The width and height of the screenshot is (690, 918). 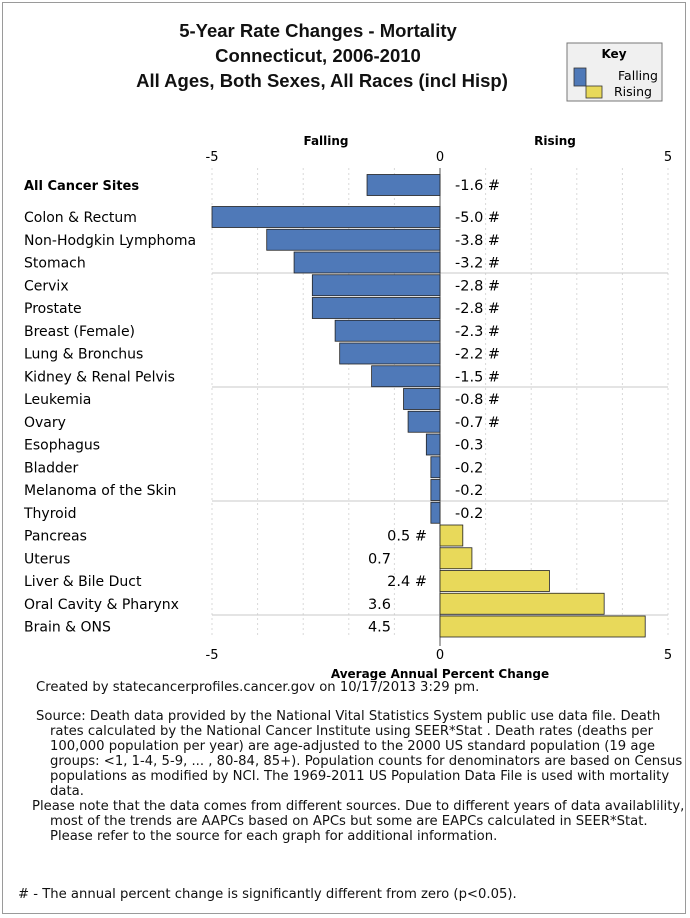 What do you see at coordinates (45, 423) in the screenshot?
I see `category-label: Ovary` at bounding box center [45, 423].